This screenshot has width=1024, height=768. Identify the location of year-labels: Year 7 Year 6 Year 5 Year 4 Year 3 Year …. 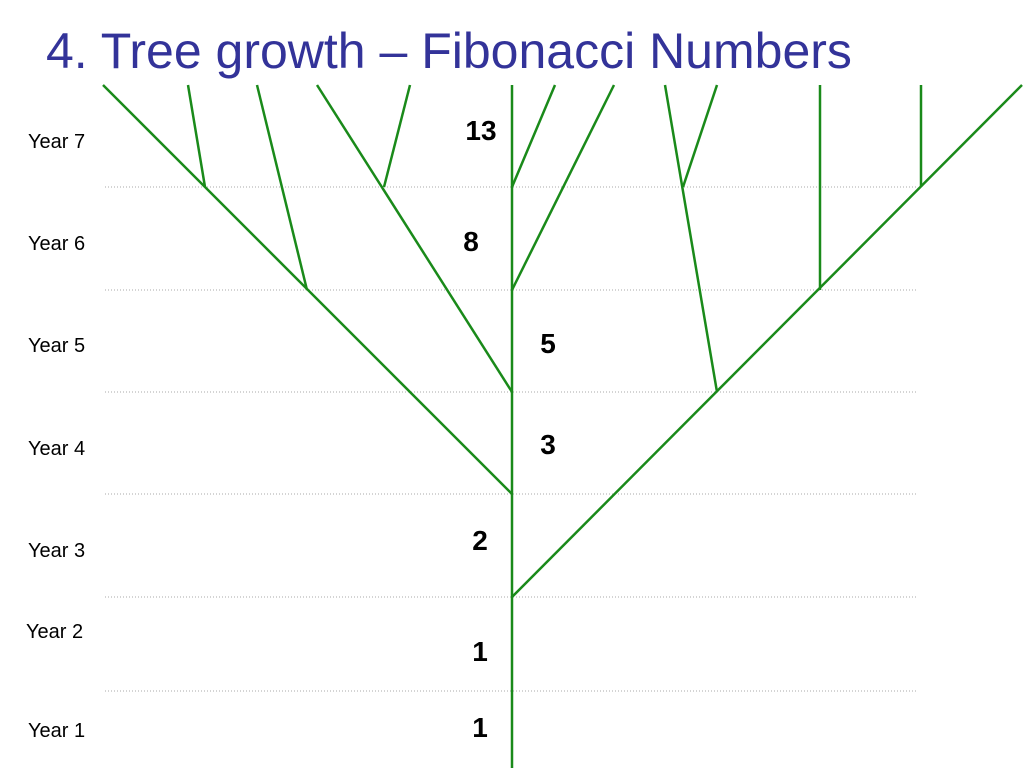
(55, 436).